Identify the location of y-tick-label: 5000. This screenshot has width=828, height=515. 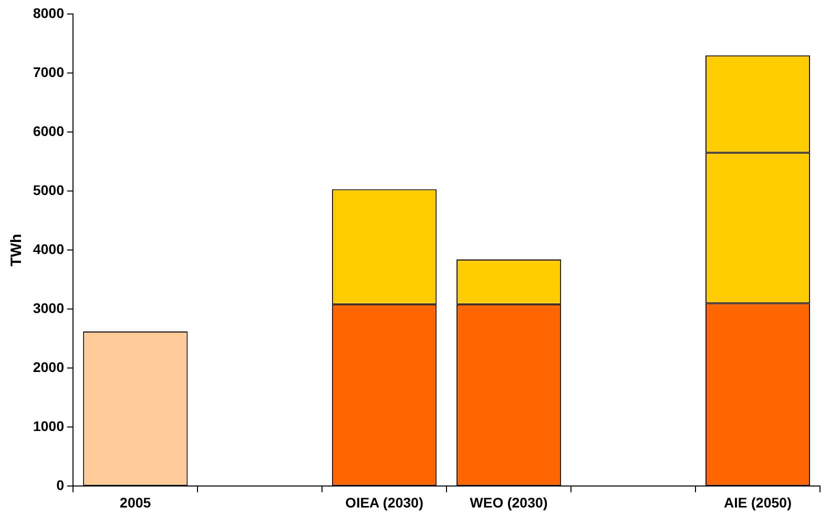
(48, 190).